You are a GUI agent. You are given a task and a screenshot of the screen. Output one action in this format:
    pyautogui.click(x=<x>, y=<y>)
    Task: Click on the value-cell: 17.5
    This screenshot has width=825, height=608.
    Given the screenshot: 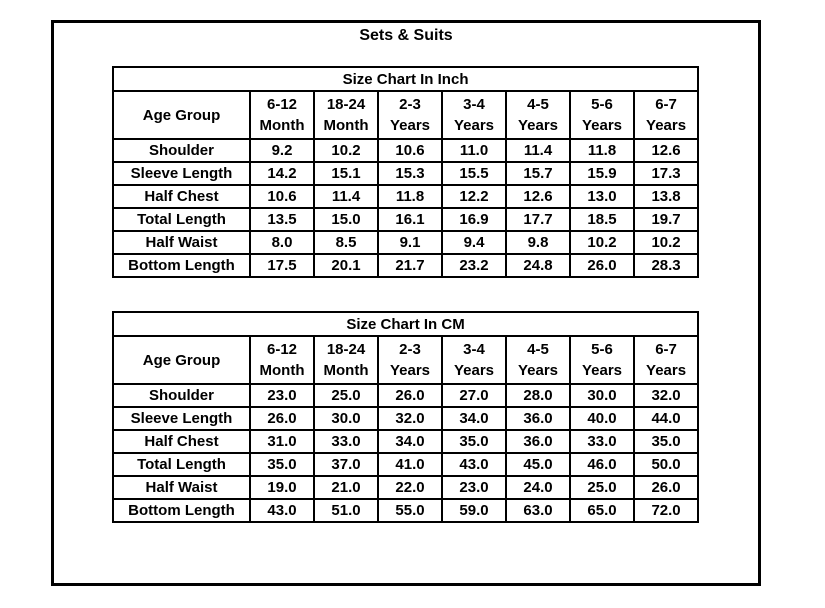 What is the action you would take?
    pyautogui.click(x=282, y=265)
    